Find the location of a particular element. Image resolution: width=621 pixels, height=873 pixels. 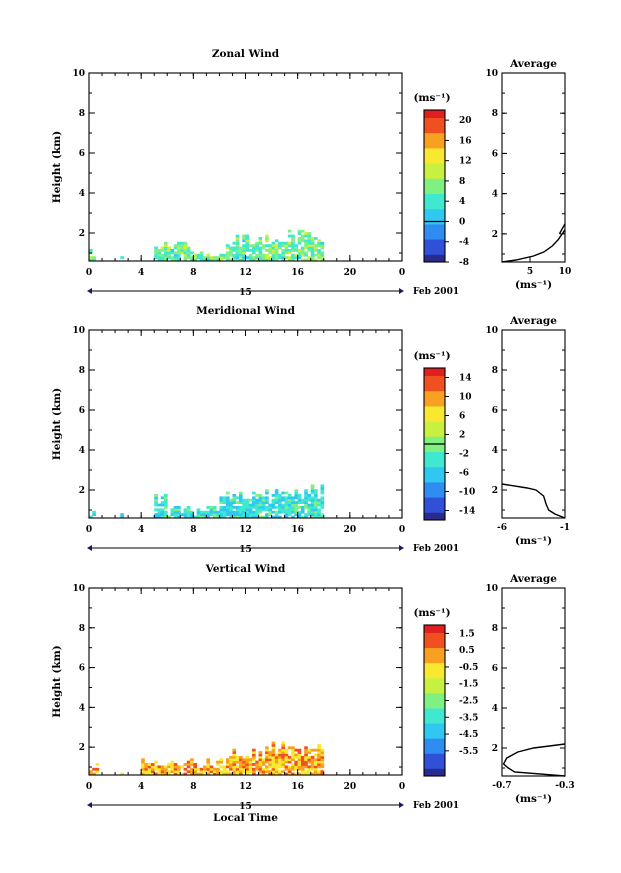

average-y-tick-label: 6 is located at coordinates (495, 669).